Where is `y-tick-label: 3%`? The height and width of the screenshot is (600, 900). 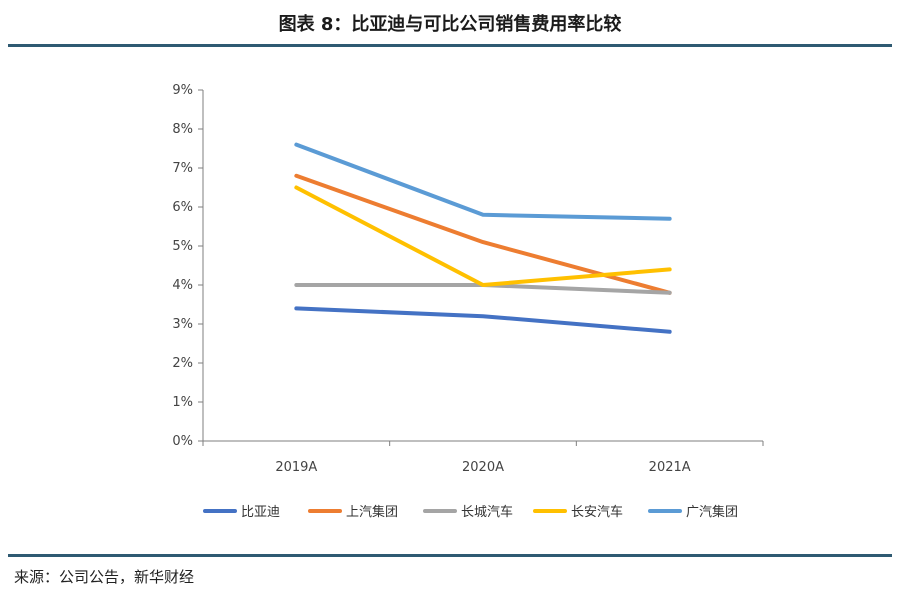
y-tick-label: 3% is located at coordinates (182, 324).